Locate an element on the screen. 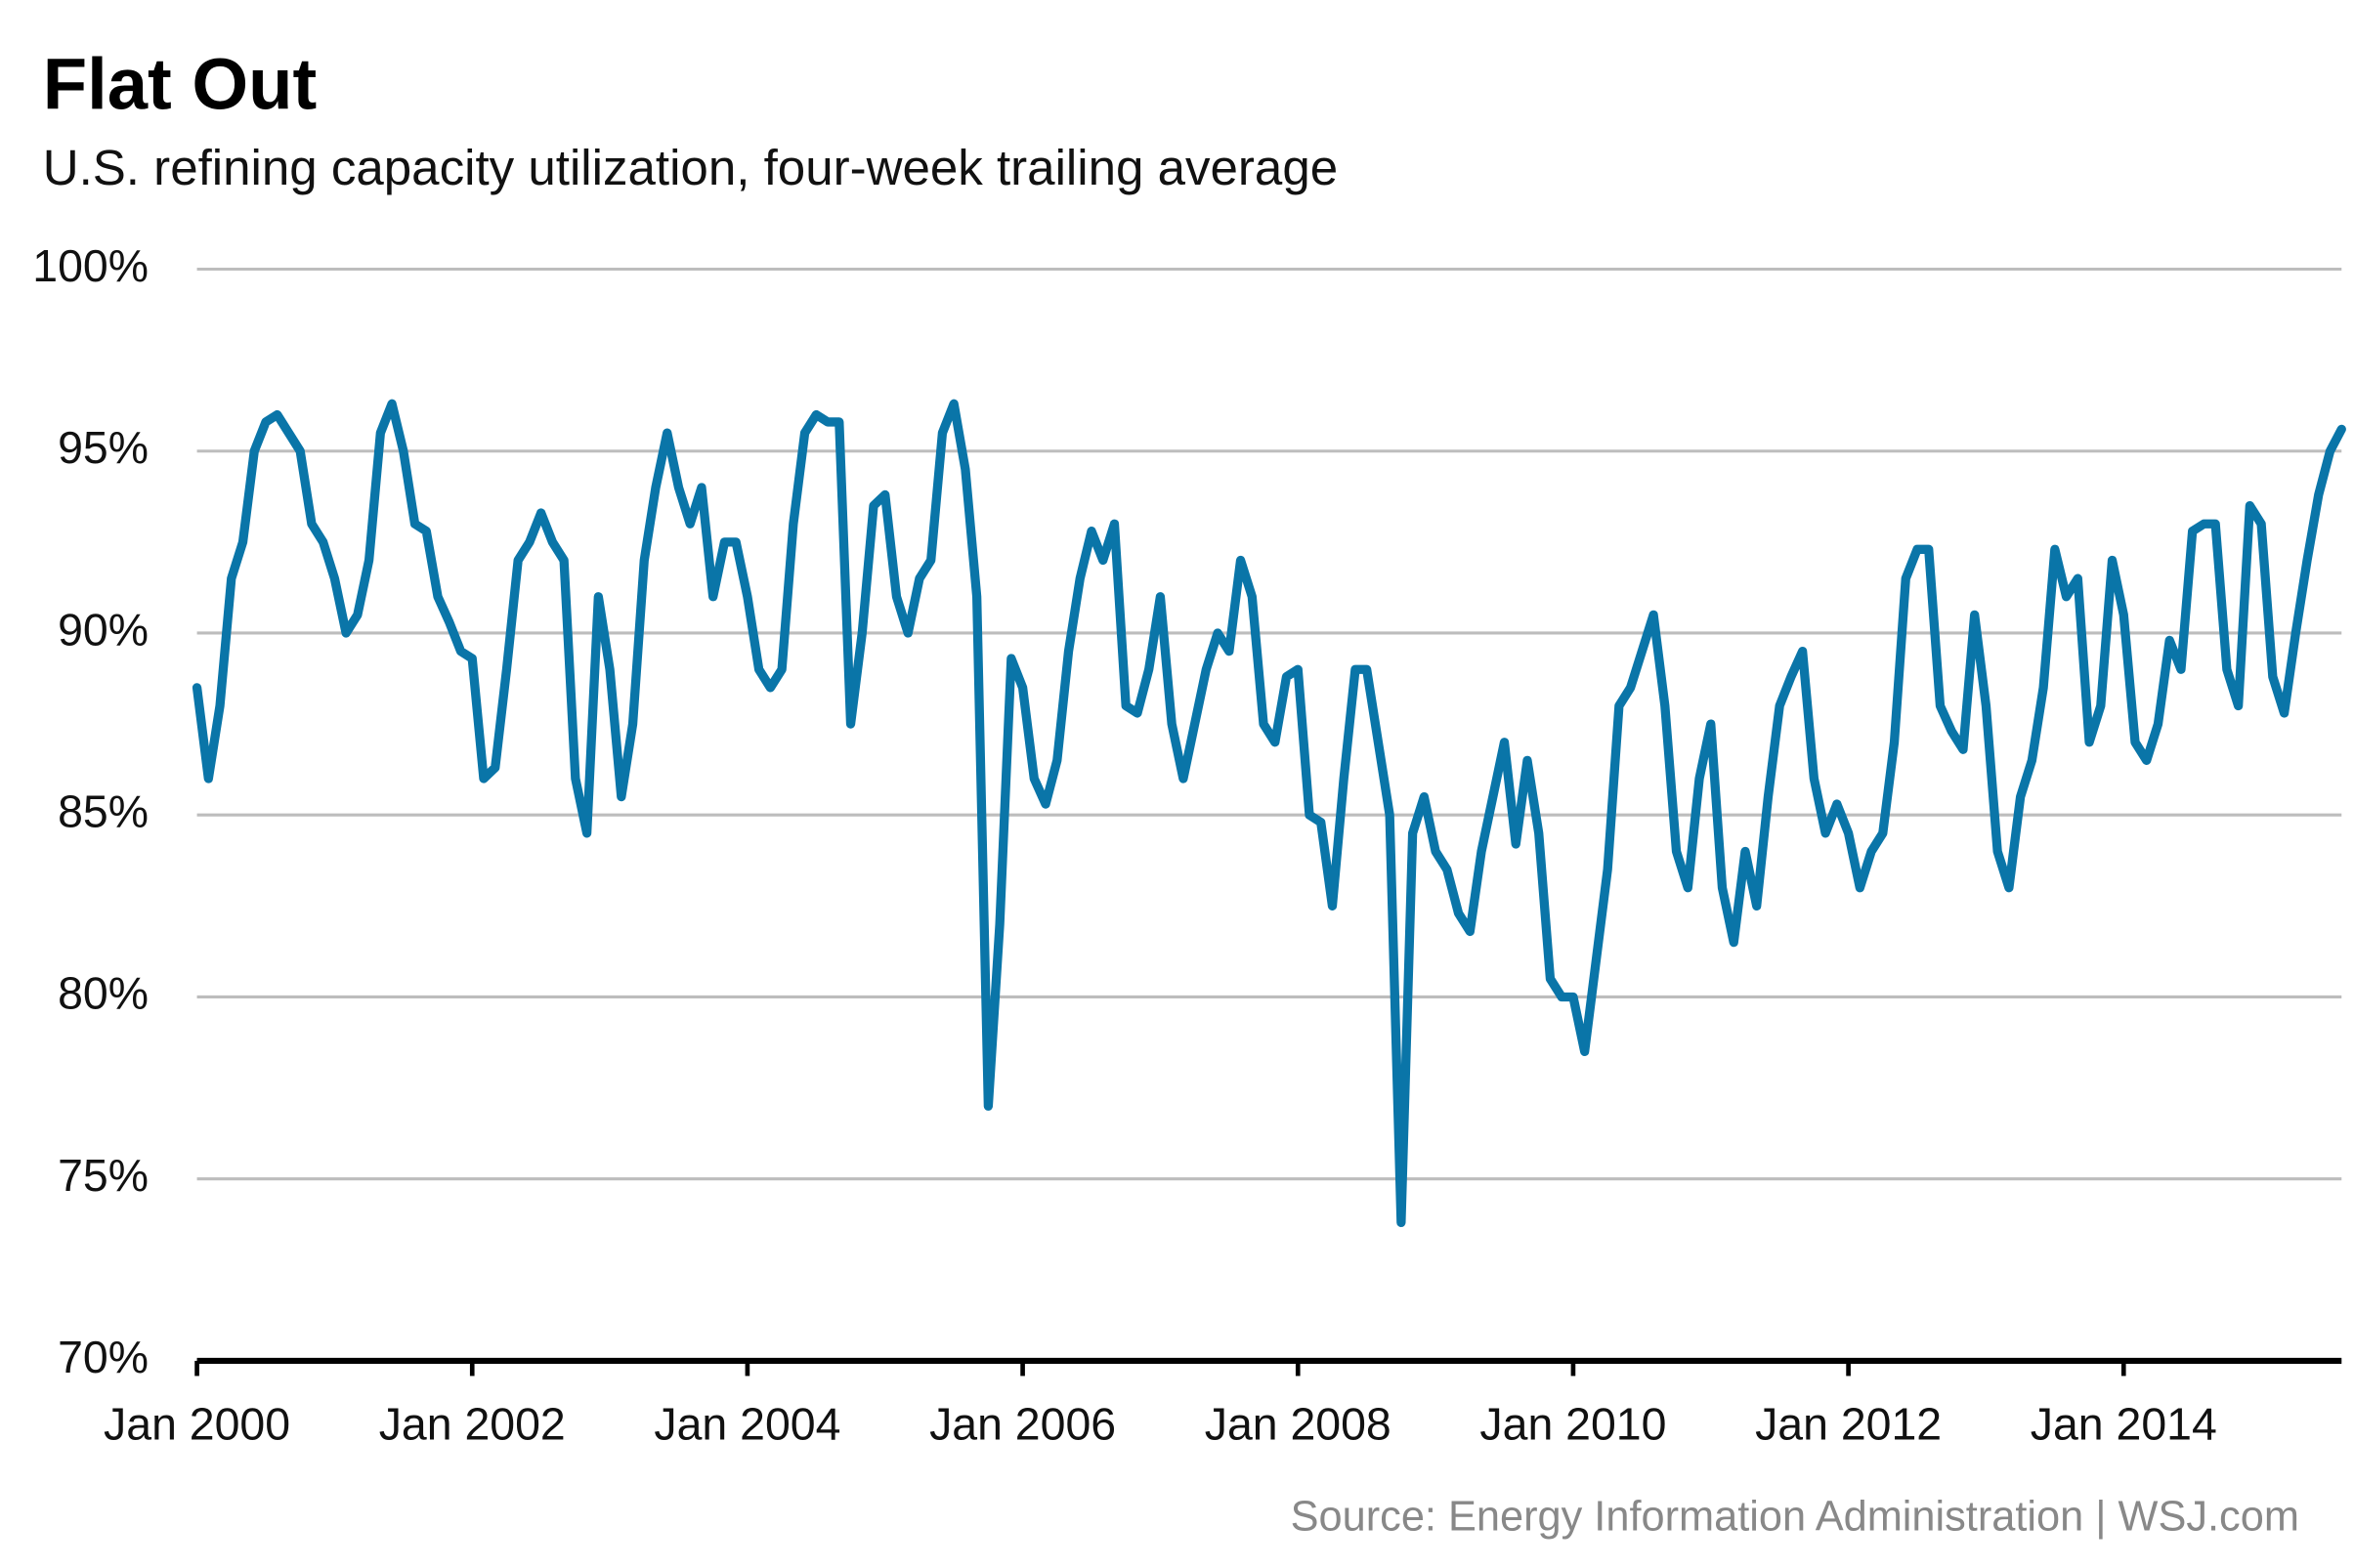 This screenshot has width=2354, height=1568. x-tick-label: Jan 2012 is located at coordinates (1848, 1423).